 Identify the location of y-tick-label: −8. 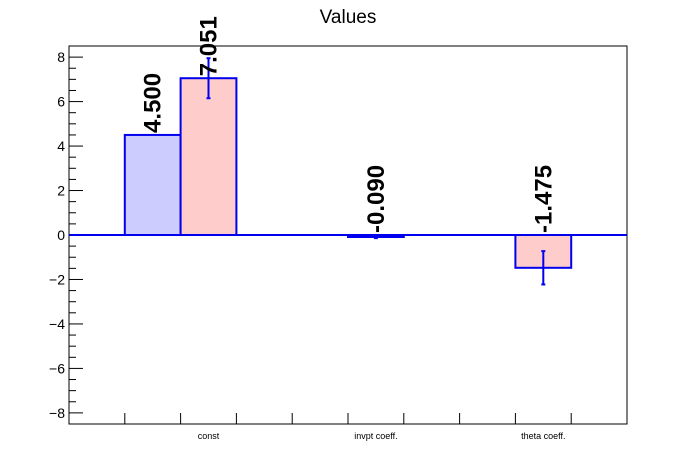
(57, 413).